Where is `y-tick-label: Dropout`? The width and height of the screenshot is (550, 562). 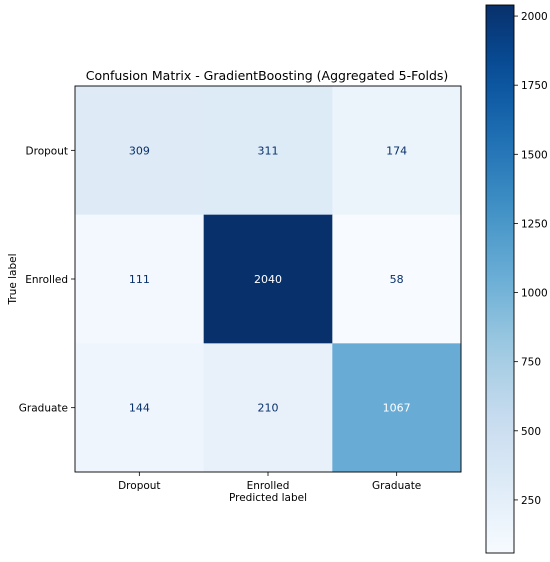
y-tick-label: Dropout is located at coordinates (47, 151).